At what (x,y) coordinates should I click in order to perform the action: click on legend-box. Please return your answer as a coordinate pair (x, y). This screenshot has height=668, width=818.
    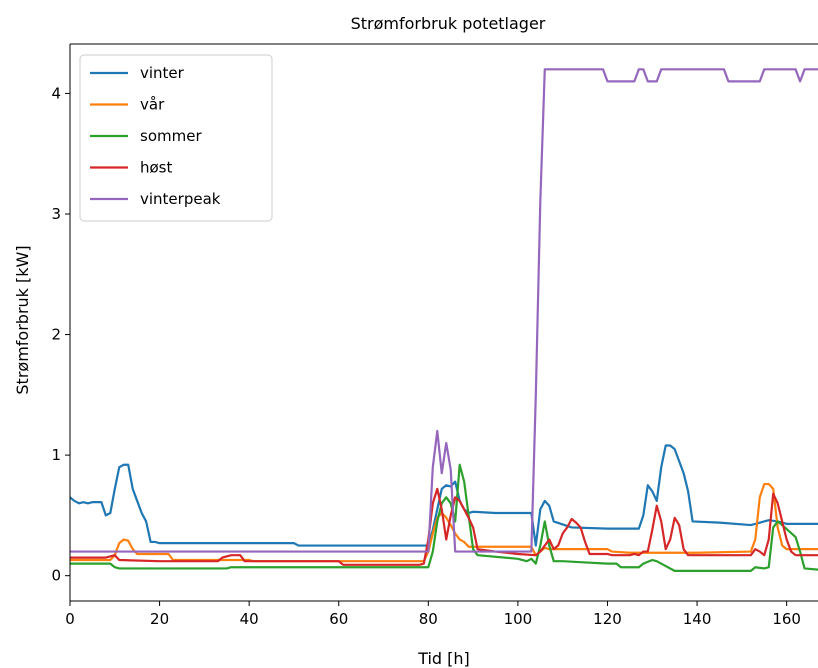
    Looking at the image, I should click on (176, 138).